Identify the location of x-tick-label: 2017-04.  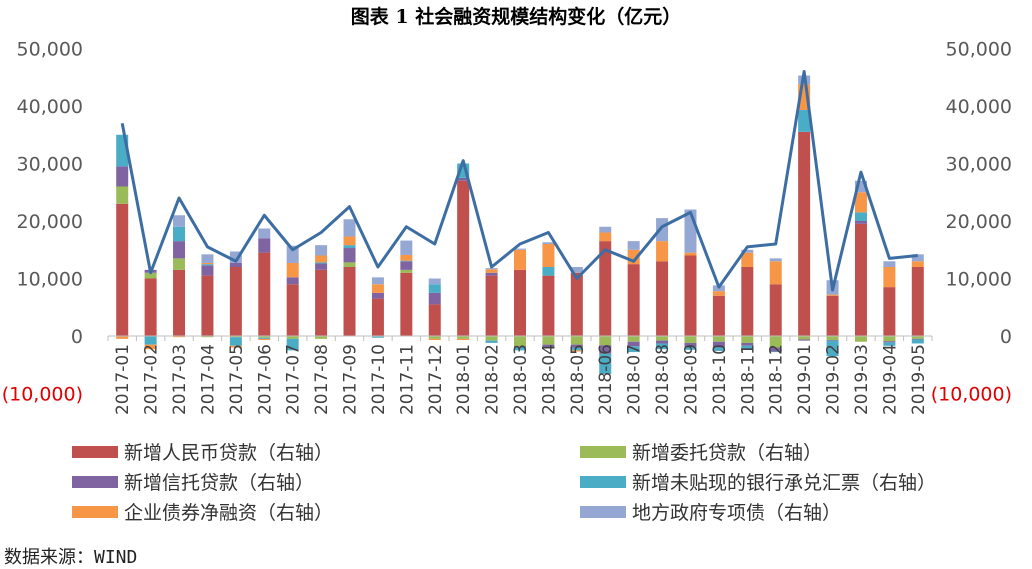
(208, 379).